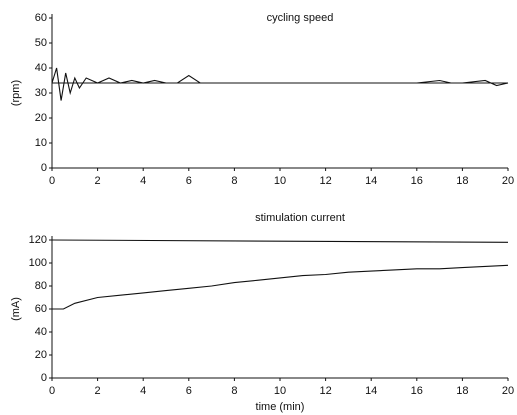 This screenshot has width=517, height=415. I want to click on chart-title: stimulation current, so click(300, 218).